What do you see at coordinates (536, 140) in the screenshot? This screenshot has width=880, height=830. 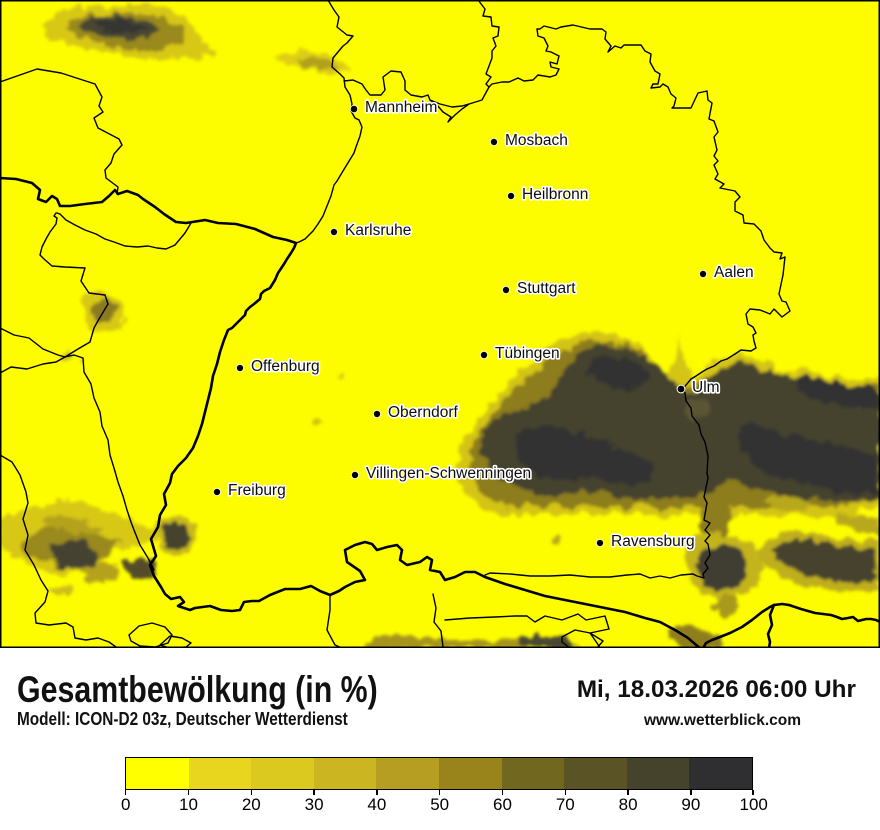 I see `svg-text: Mosbach` at bounding box center [536, 140].